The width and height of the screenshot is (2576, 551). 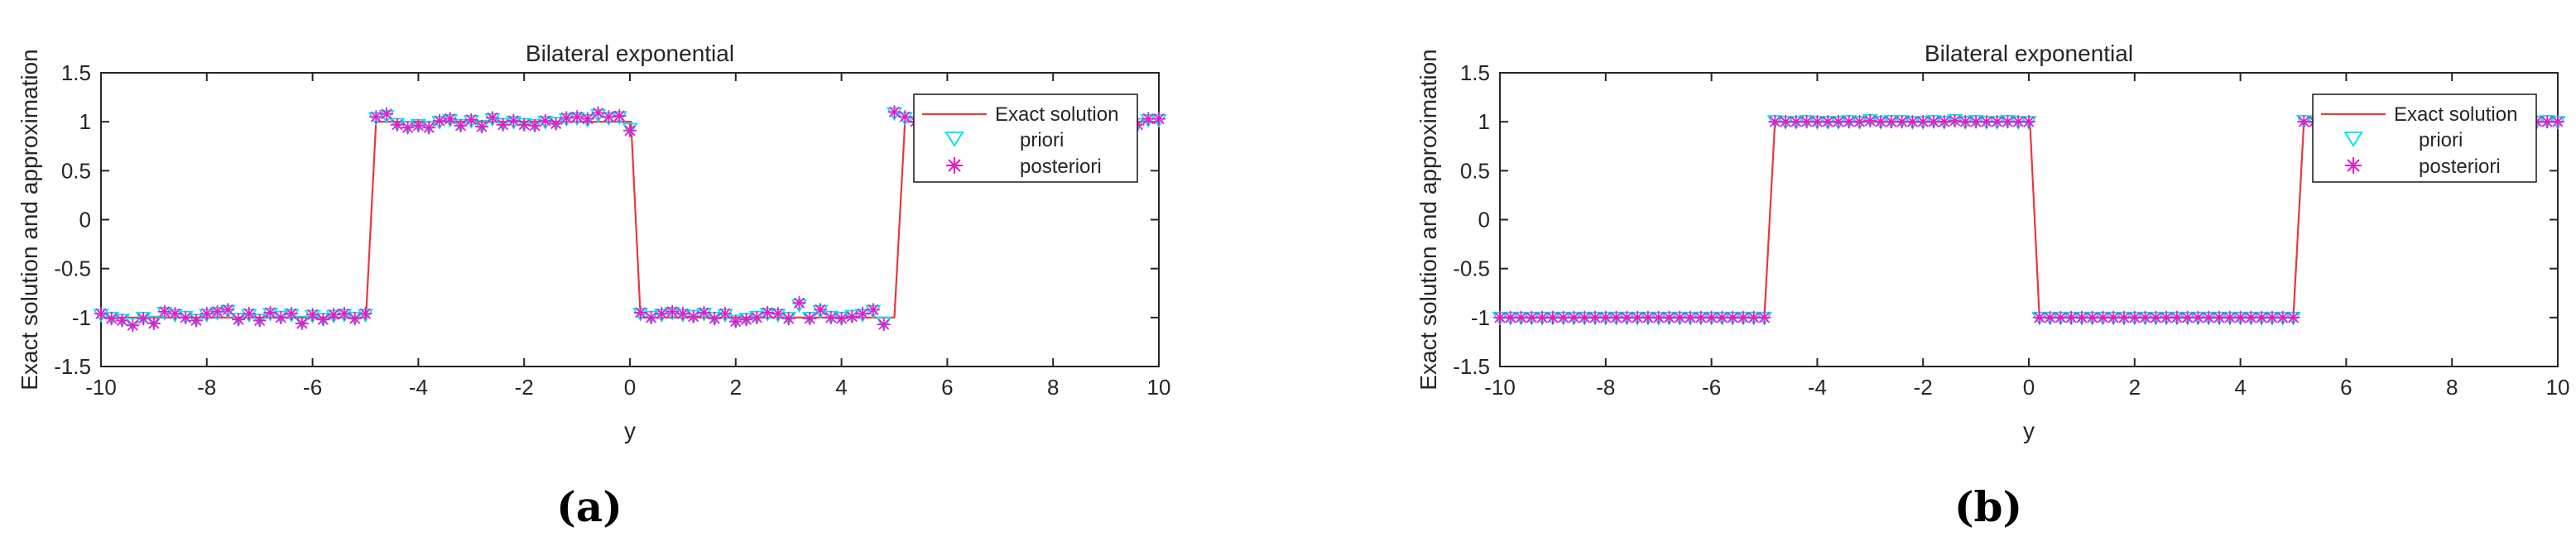 I want to click on y-tick-label: -1, so click(x=81, y=317).